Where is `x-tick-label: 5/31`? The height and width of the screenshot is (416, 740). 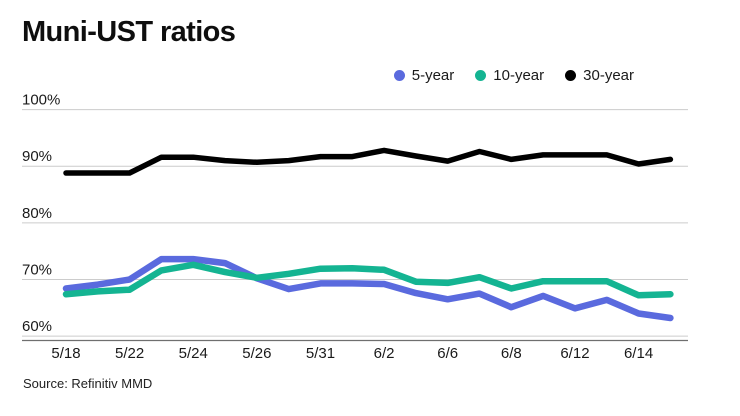 x-tick-label: 5/31 is located at coordinates (320, 353).